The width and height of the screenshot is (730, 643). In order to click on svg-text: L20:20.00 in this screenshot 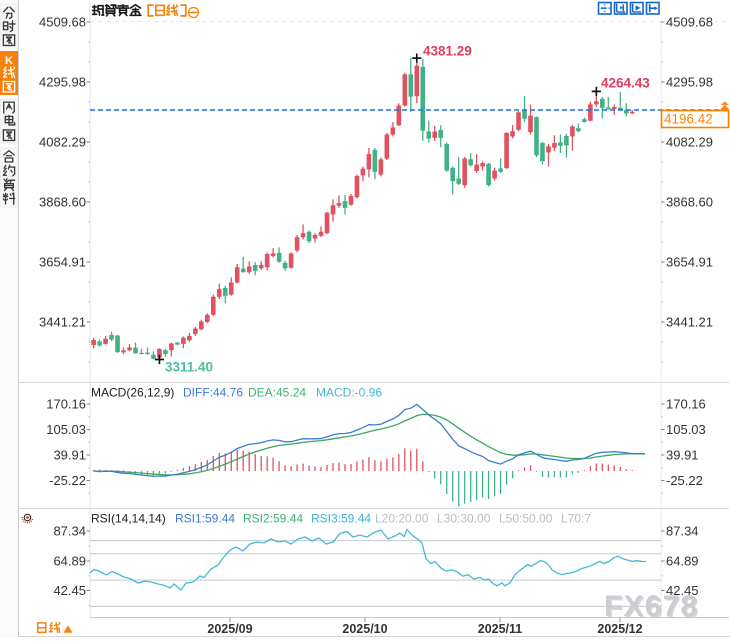, I will do `click(402, 519)`.